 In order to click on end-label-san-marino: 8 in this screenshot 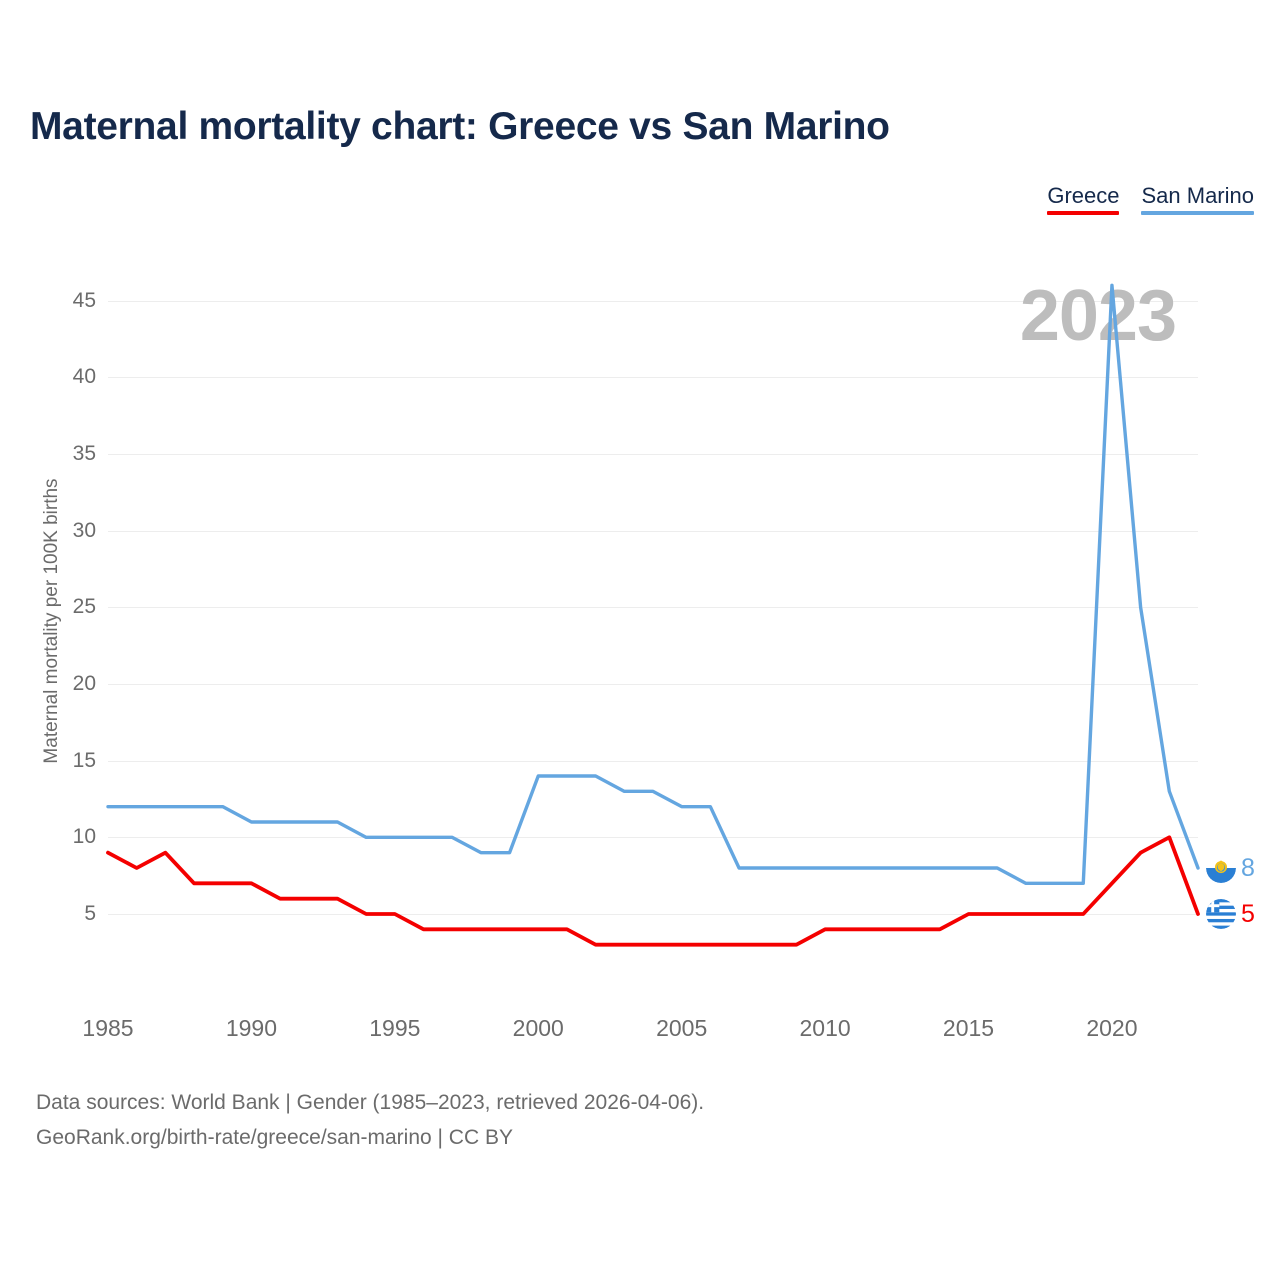, I will do `click(1230, 868)`.